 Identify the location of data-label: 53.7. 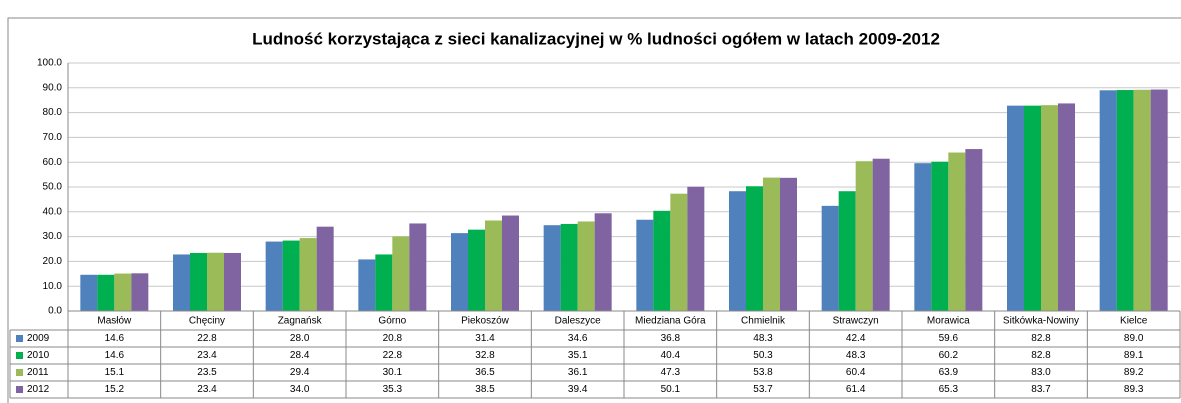
(763, 389).